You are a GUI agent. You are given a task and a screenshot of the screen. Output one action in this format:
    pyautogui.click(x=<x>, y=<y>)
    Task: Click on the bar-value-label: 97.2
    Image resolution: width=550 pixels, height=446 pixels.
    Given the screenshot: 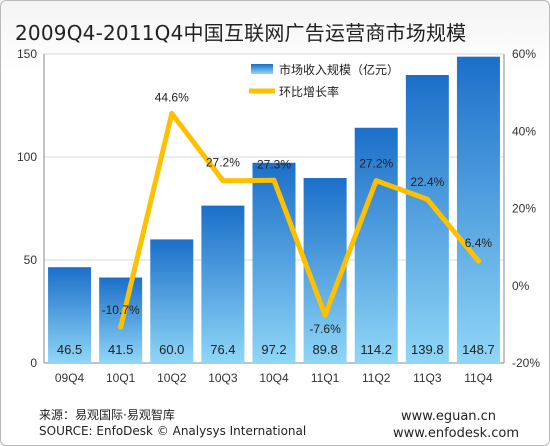 What is the action you would take?
    pyautogui.click(x=273, y=349)
    